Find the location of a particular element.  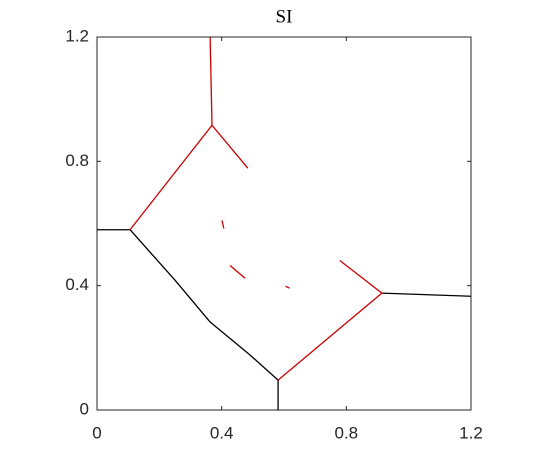

x-tick-label: 0 is located at coordinates (96, 432).